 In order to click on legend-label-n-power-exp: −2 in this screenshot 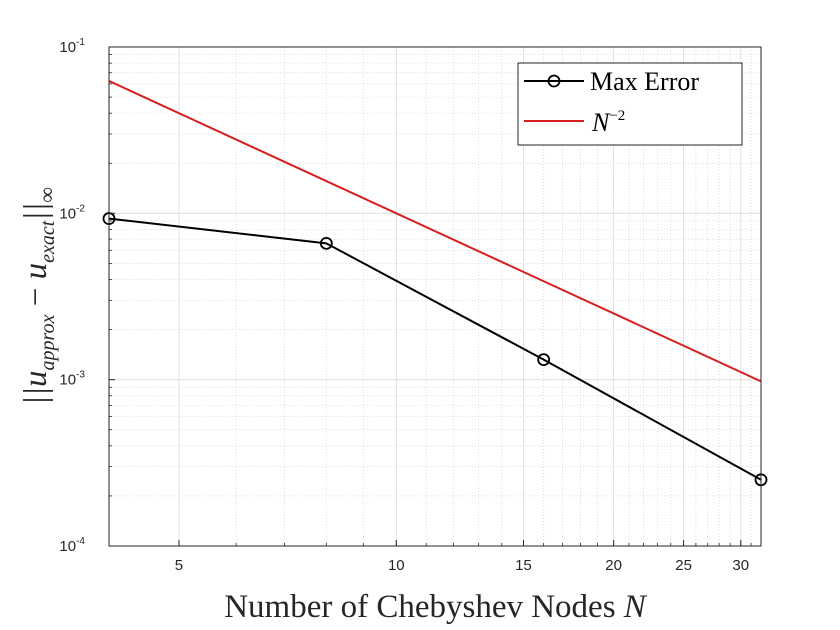, I will do `click(617, 116)`.